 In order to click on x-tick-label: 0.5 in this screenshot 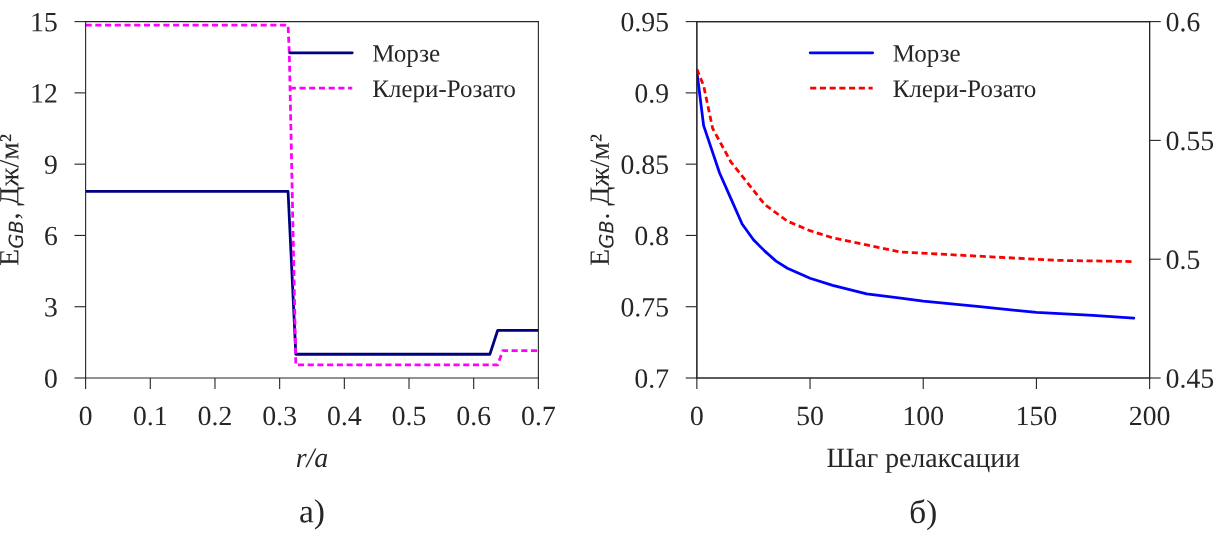, I will do `click(409, 416)`.